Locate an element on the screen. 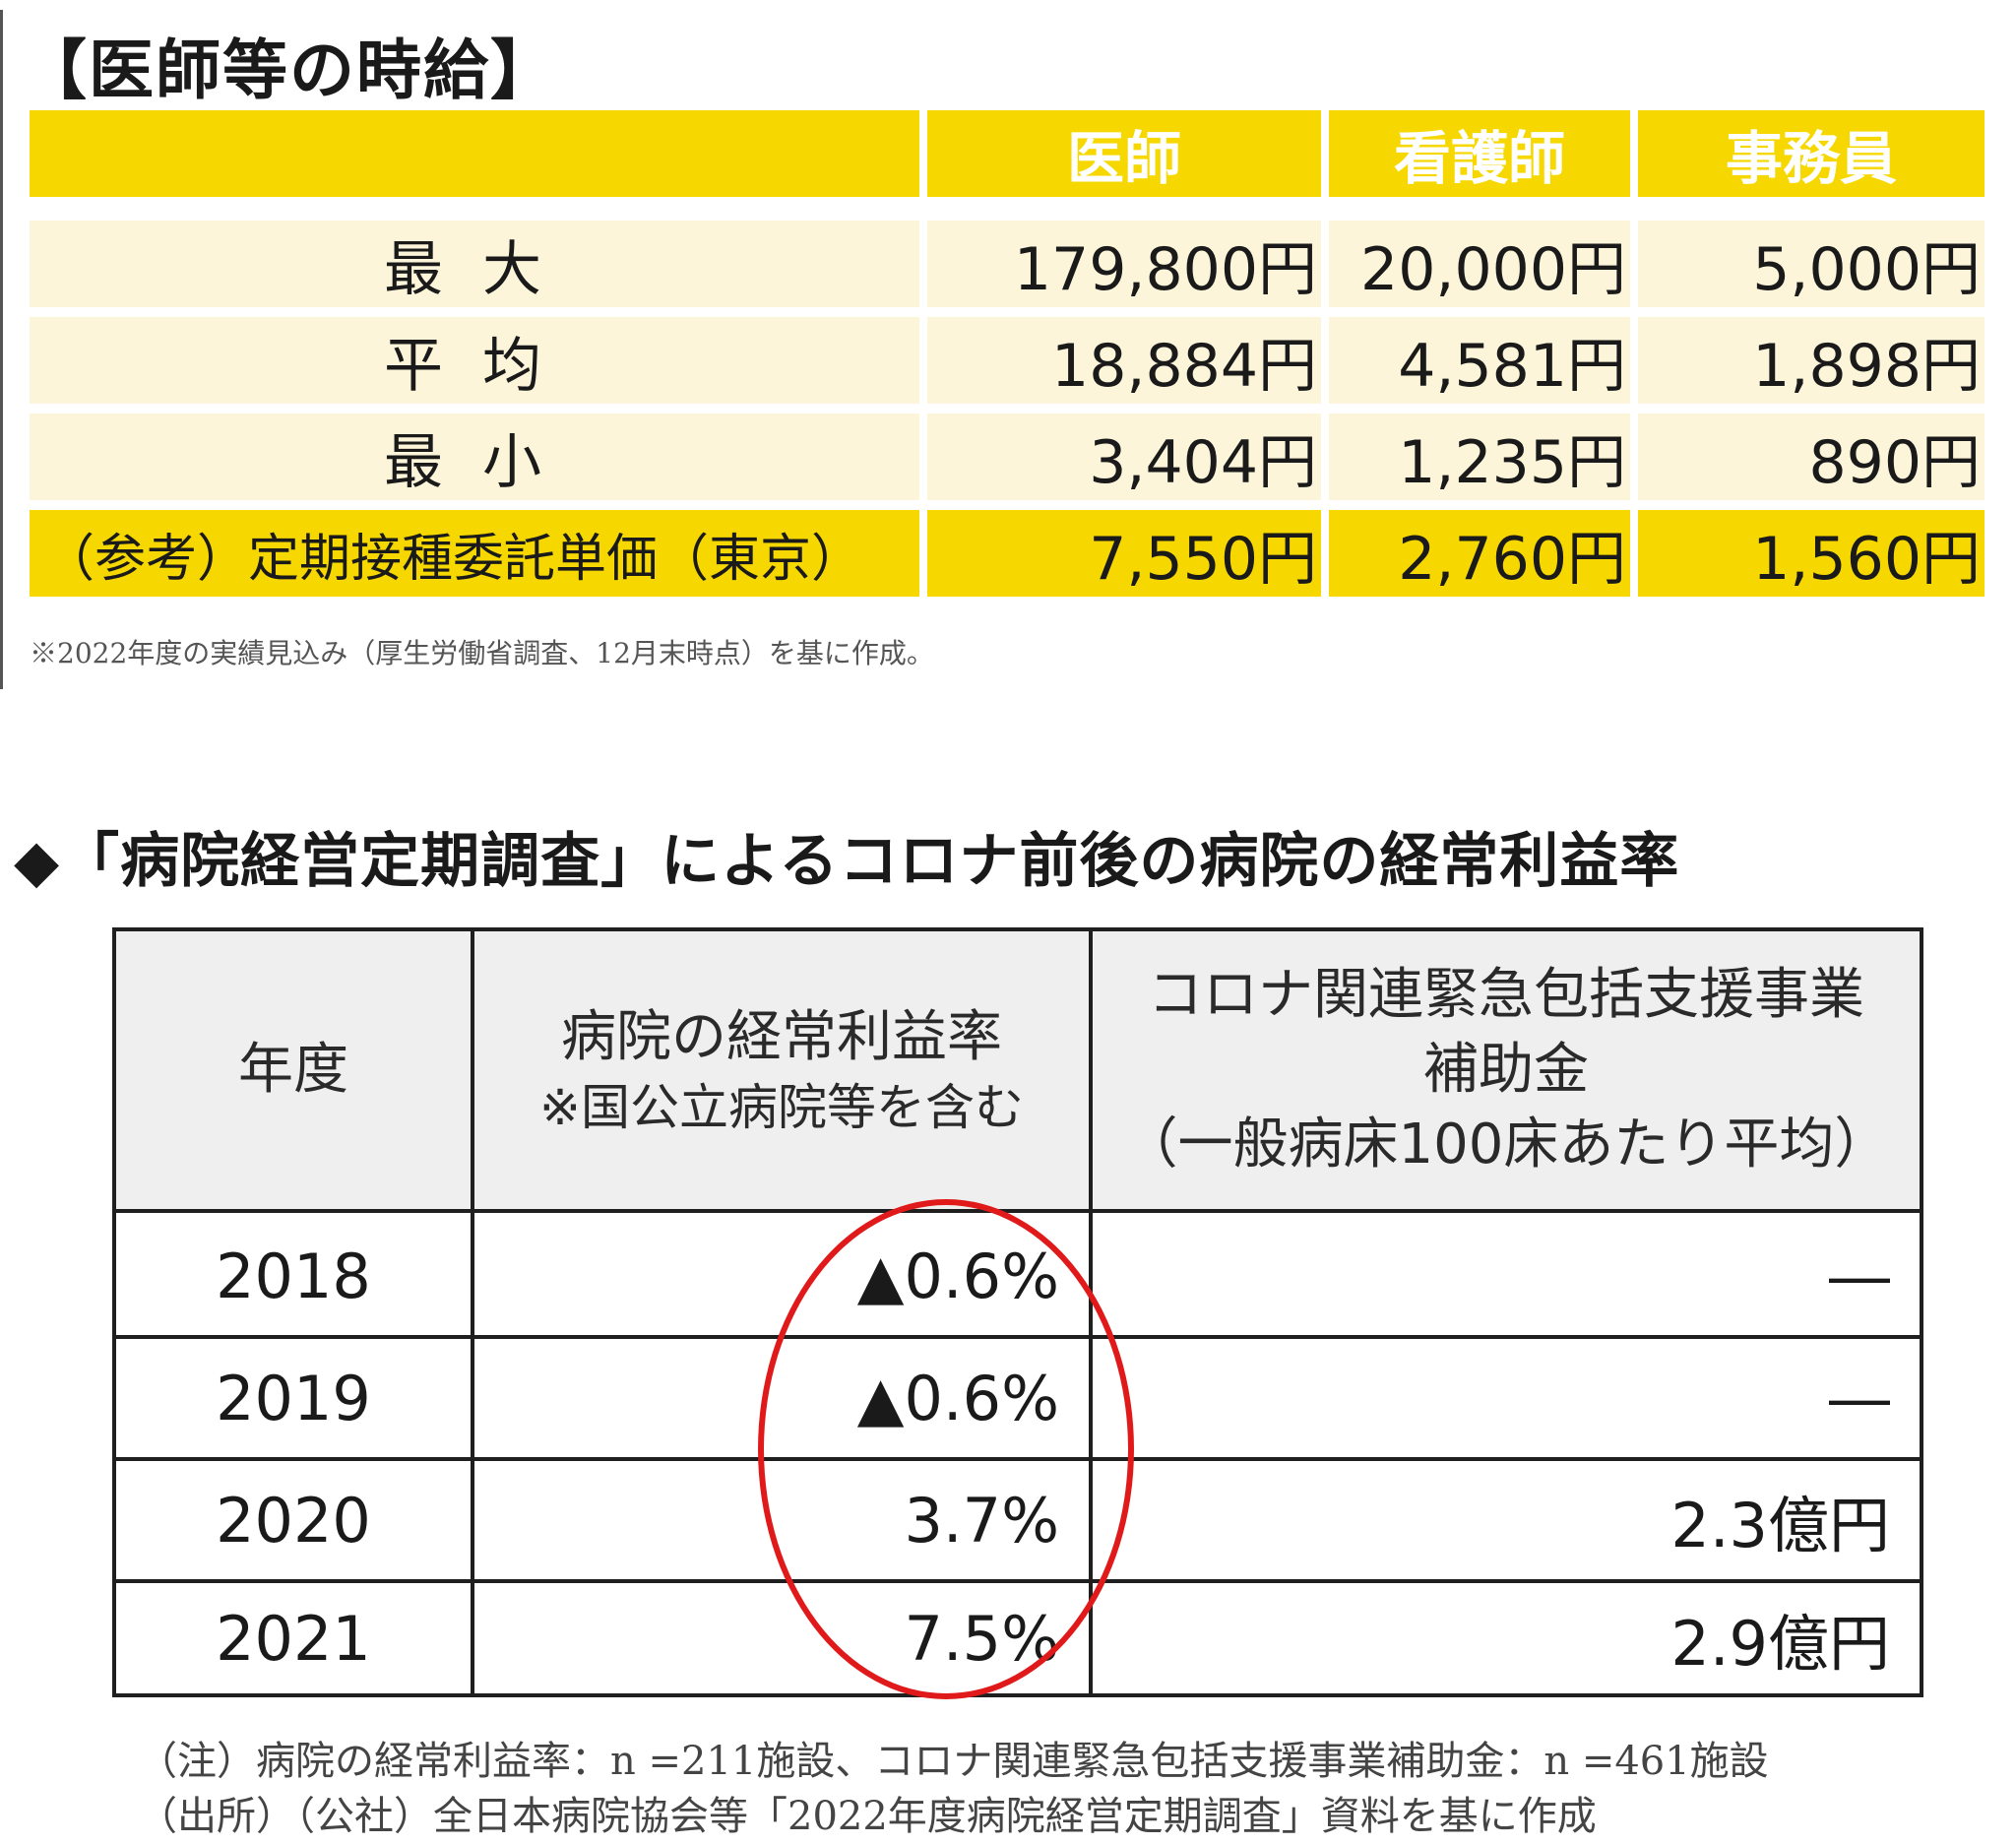 This screenshot has width=2016, height=1845. wage-cell-doctor: 18,884円 is located at coordinates (1124, 361).